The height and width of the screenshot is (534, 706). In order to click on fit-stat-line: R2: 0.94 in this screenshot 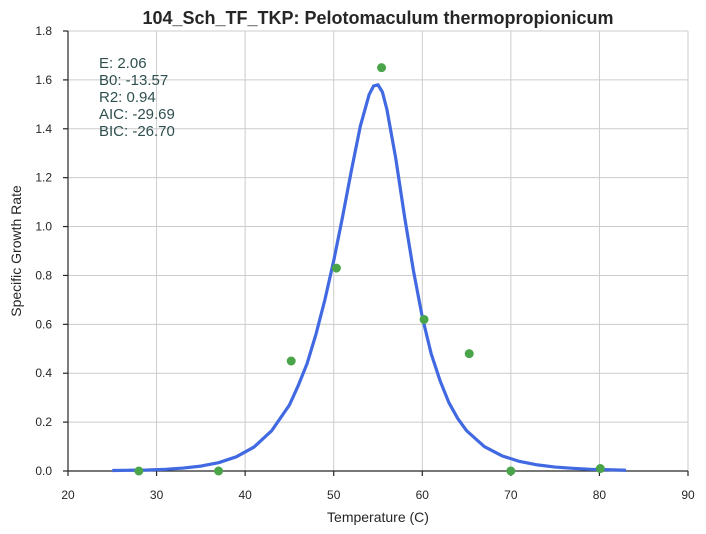, I will do `click(127, 97)`.